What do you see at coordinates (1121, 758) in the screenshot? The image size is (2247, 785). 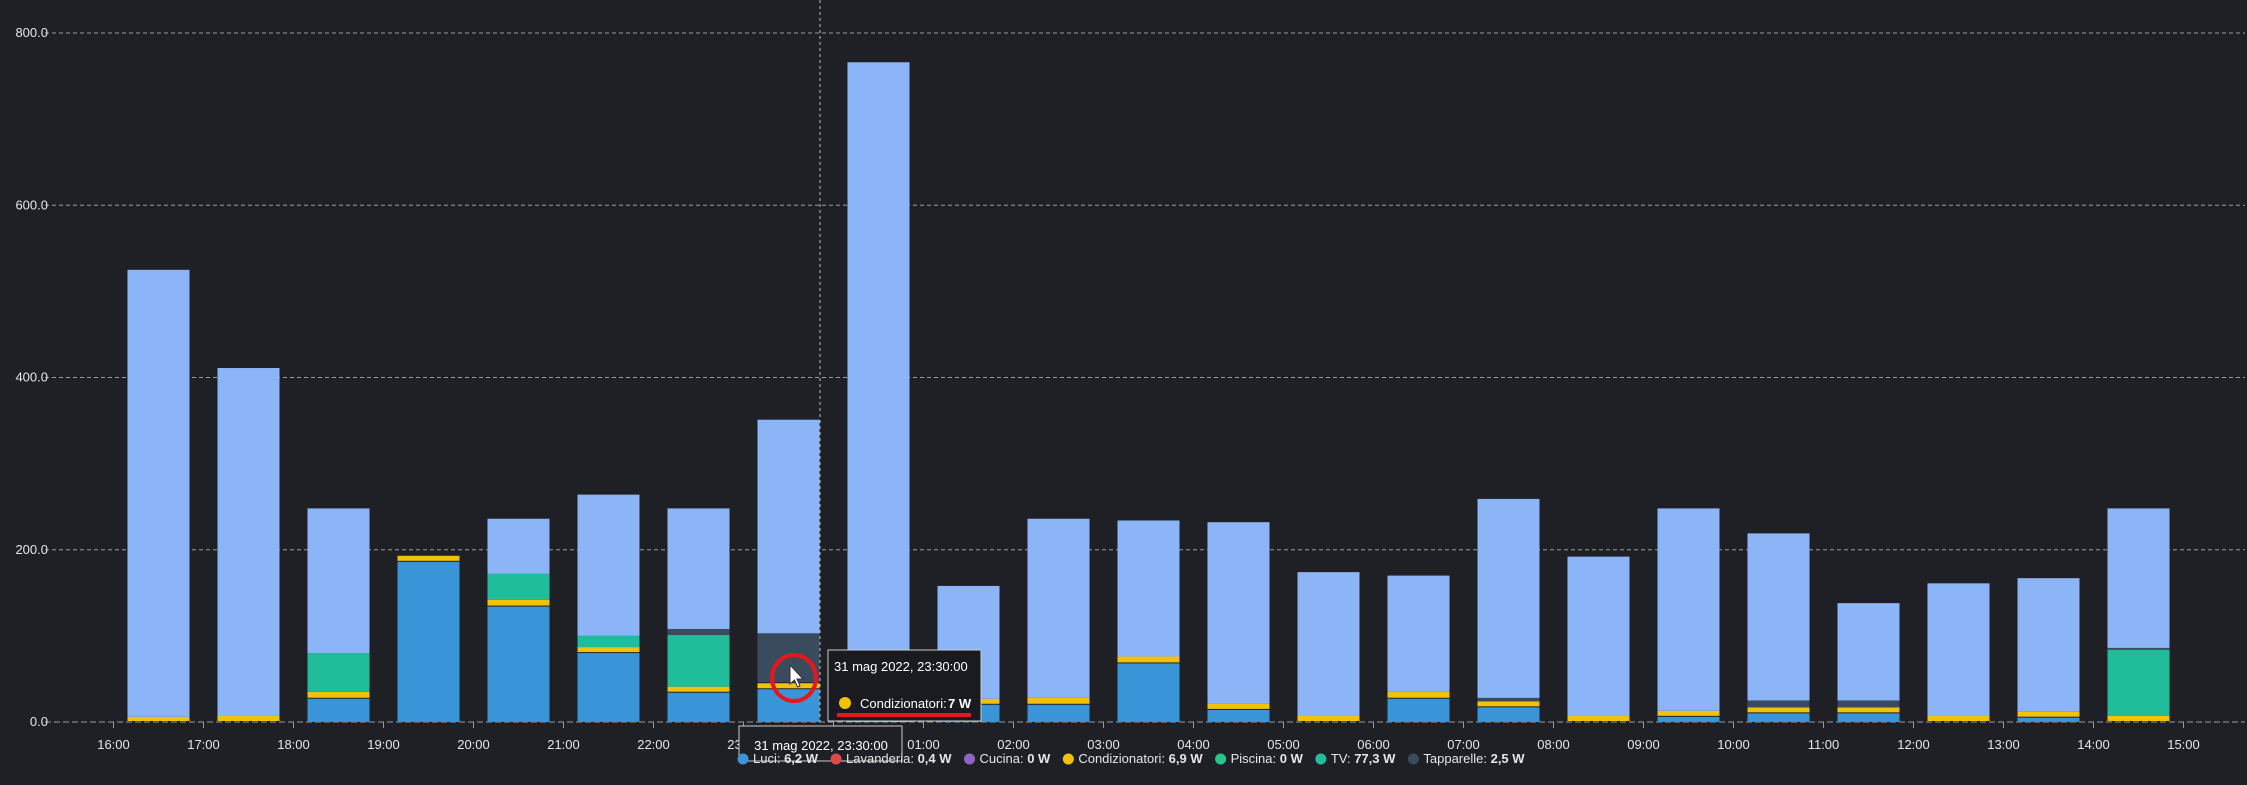 I see `legend-label: Condizionatori:` at bounding box center [1121, 758].